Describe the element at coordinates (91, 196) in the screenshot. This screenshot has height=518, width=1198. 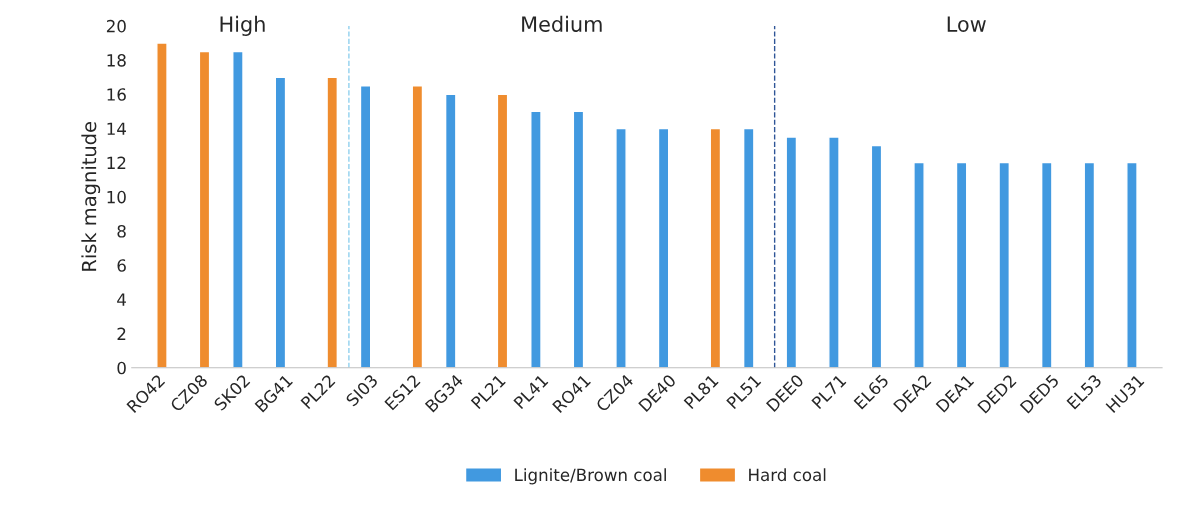
I see `y-axis-title: Risk magnitude` at that location.